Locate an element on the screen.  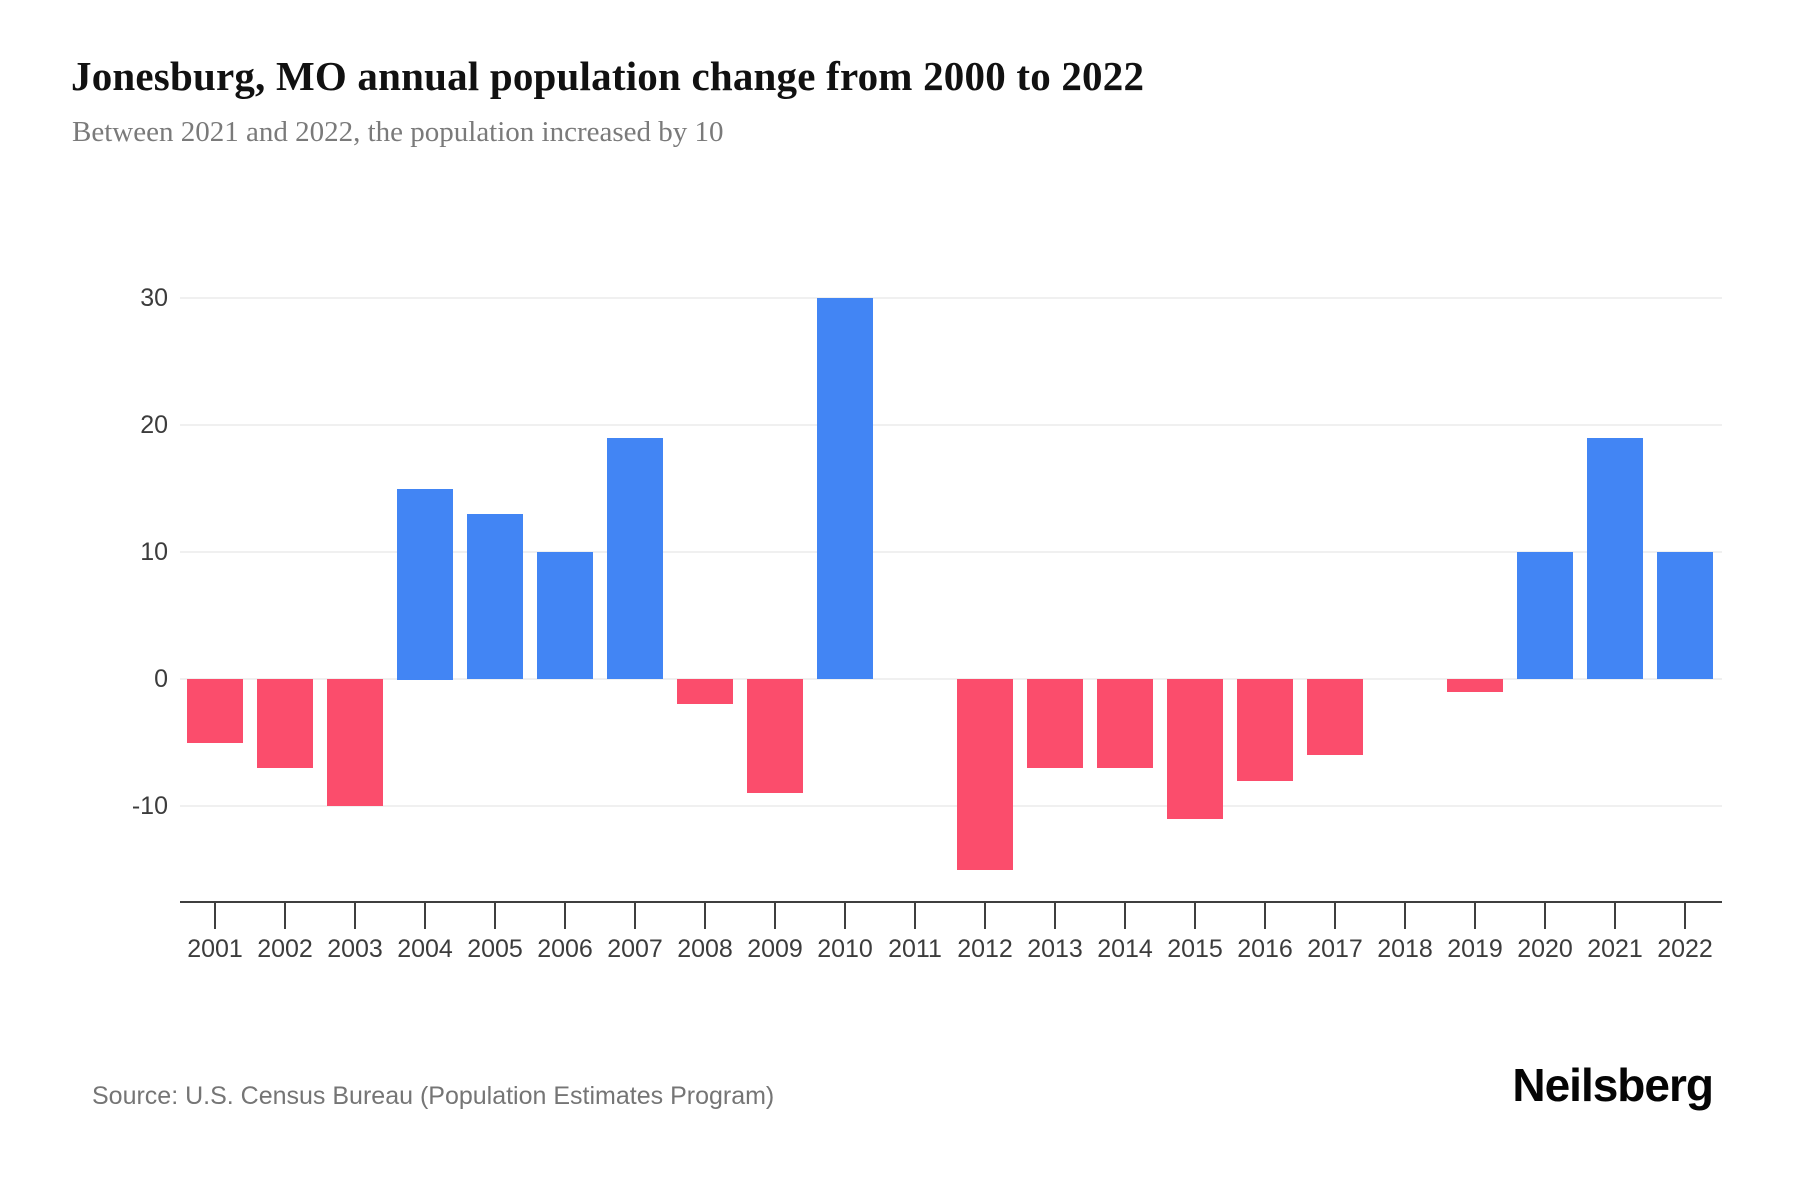
bar-2022 is located at coordinates (1685, 615).